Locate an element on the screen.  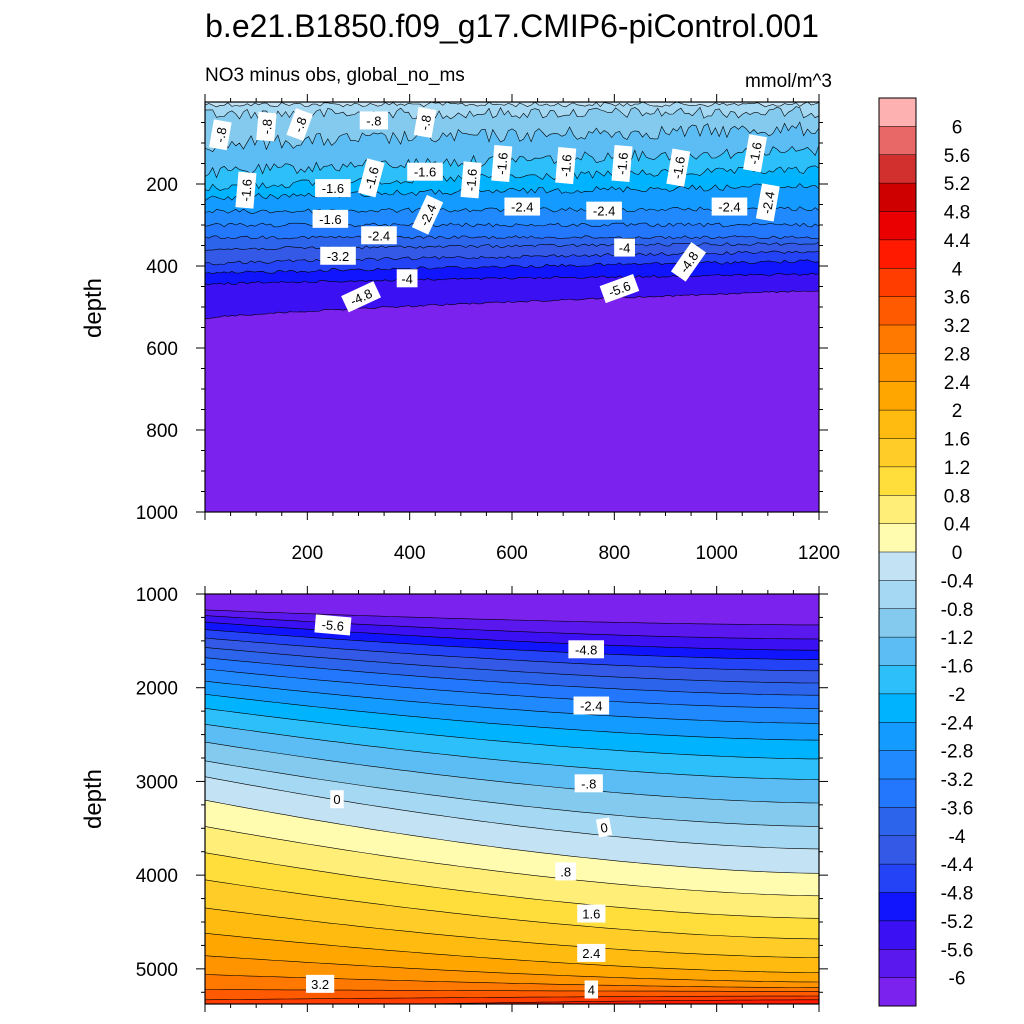
contour-label: .8 is located at coordinates (566, 871).